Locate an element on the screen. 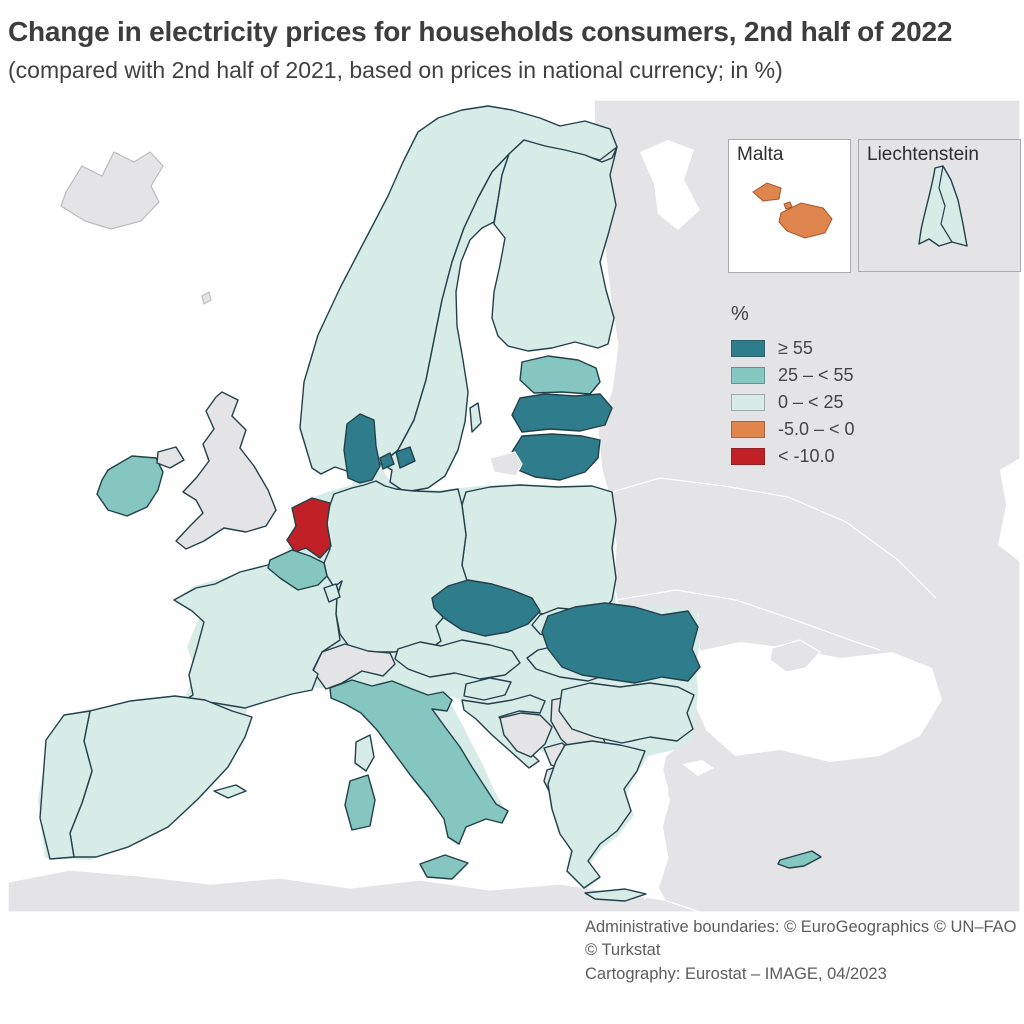 This screenshot has width=1024, height=1024. country-bosnia is located at coordinates (526, 735).